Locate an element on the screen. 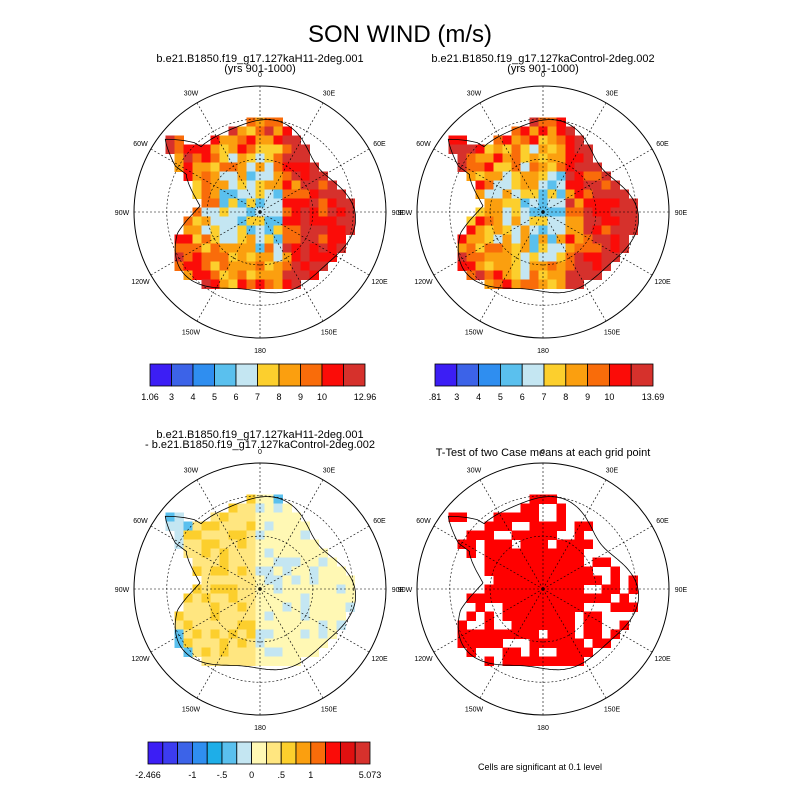 The width and height of the screenshot is (800, 800). colorbar-label: 6 is located at coordinates (235, 397).